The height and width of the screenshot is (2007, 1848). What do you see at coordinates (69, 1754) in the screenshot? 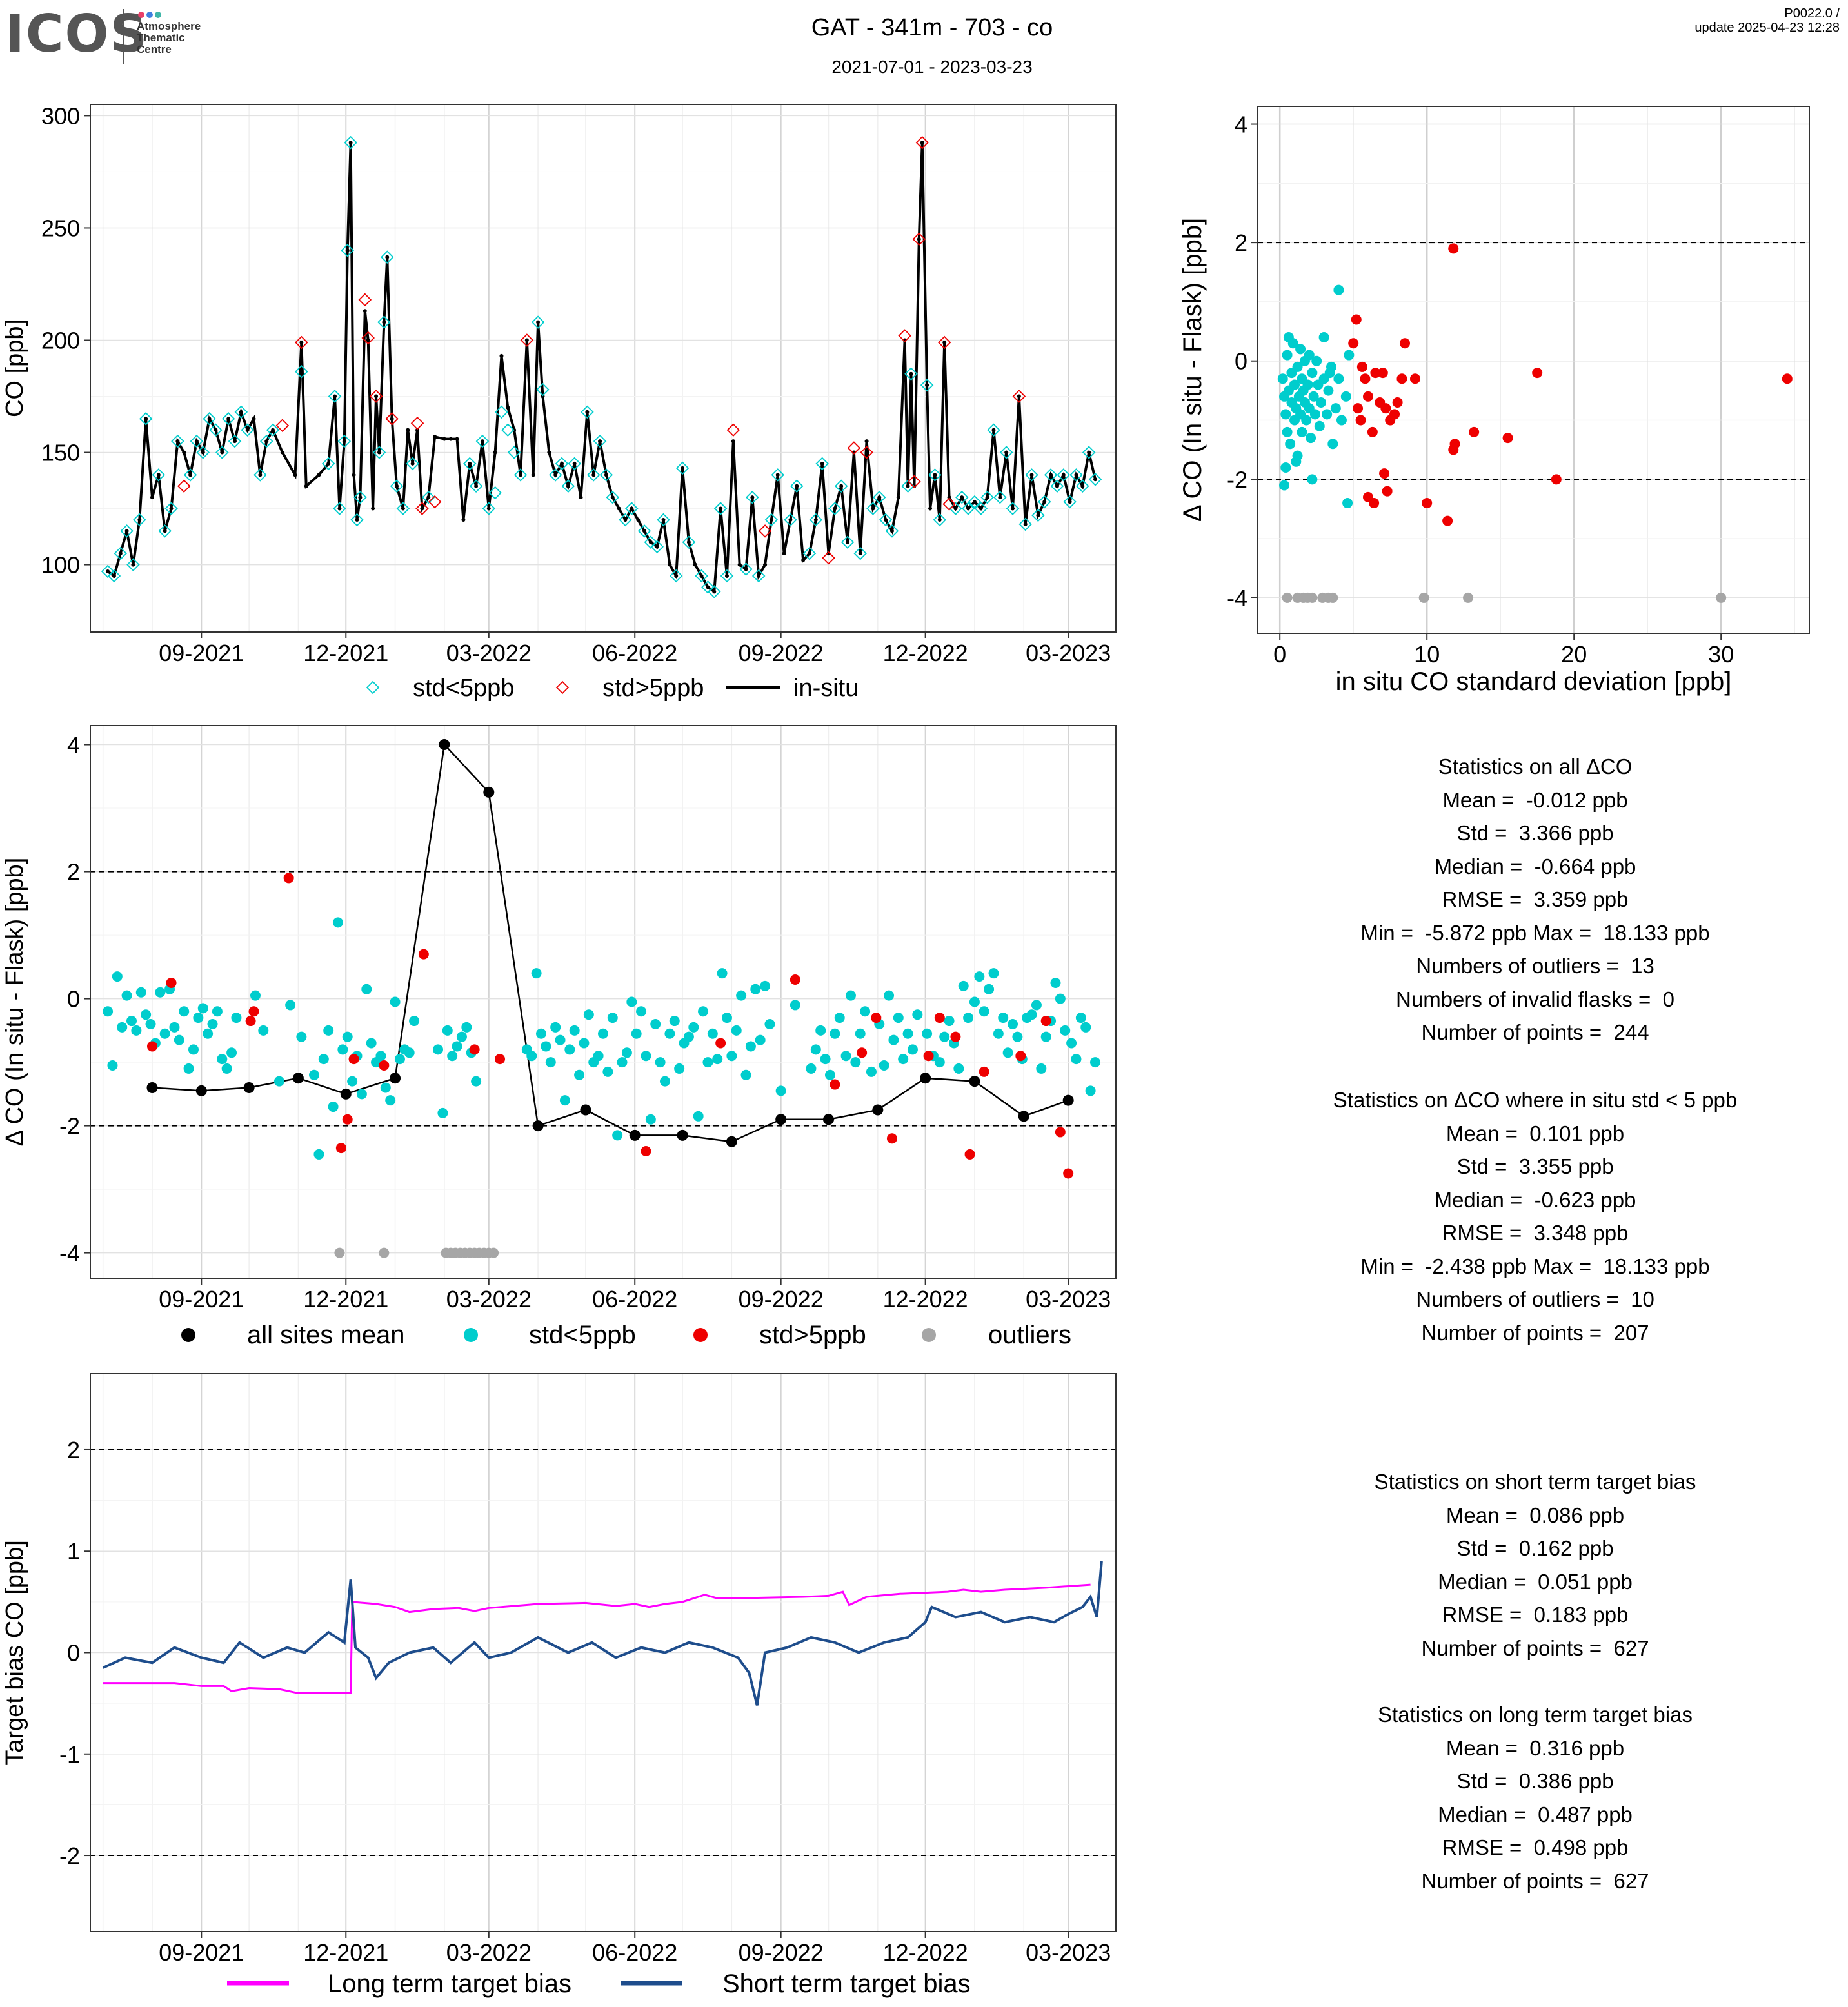
I see `y-tick-label: -1` at bounding box center [69, 1754].